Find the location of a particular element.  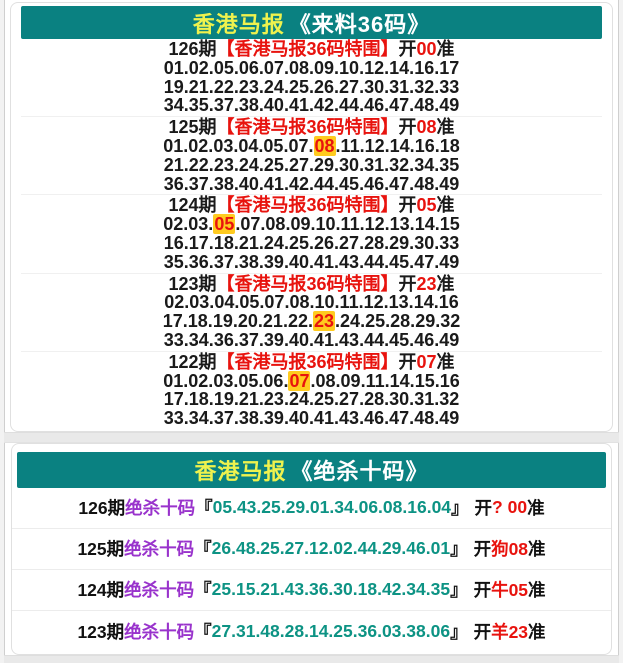

number: 29 is located at coordinates (425, 321).